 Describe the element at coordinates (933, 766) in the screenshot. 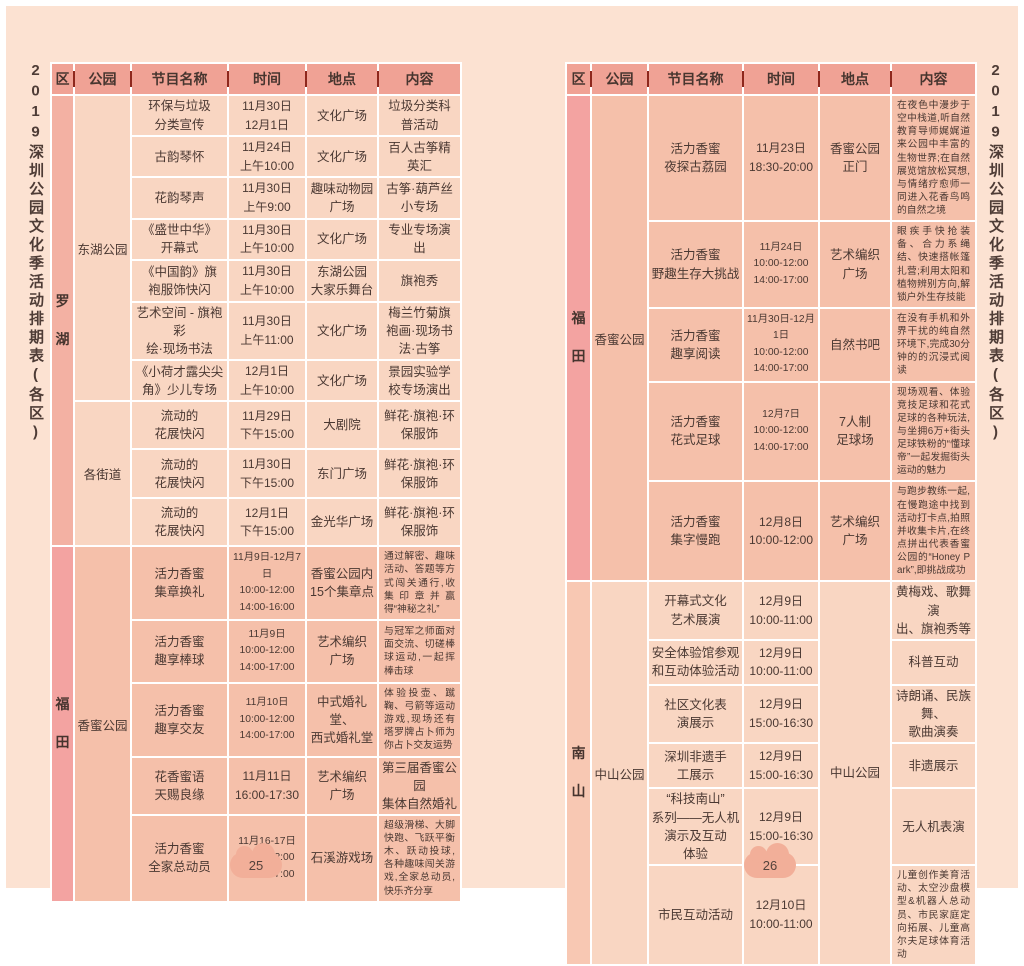

I see `content-cell: 非遗展示` at that location.